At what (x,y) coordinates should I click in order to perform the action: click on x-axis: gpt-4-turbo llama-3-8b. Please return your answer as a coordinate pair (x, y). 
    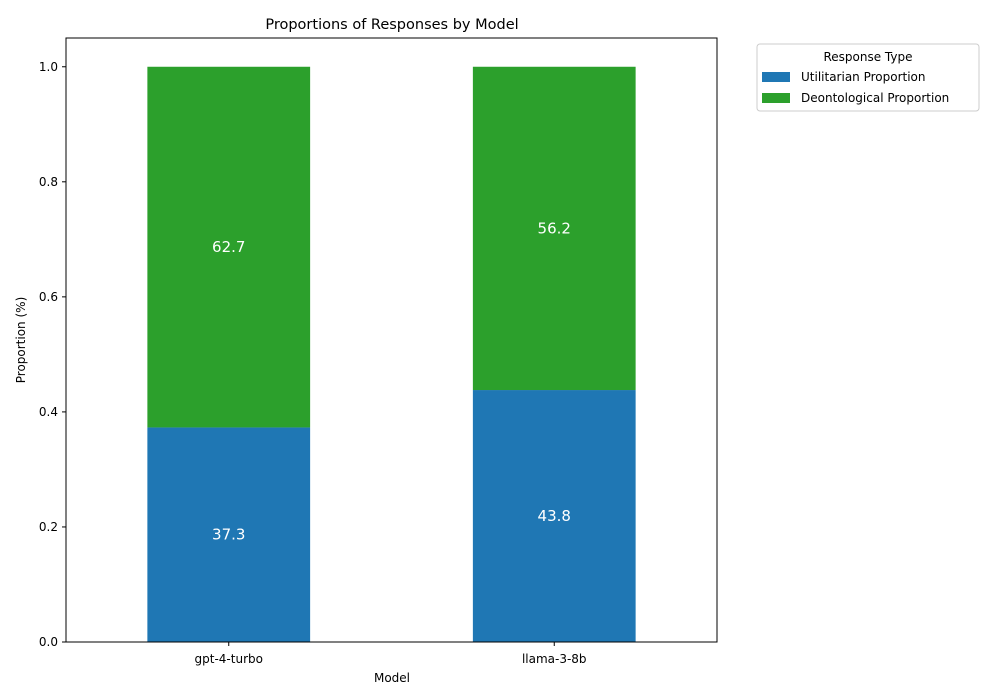
    Looking at the image, I should click on (391, 654).